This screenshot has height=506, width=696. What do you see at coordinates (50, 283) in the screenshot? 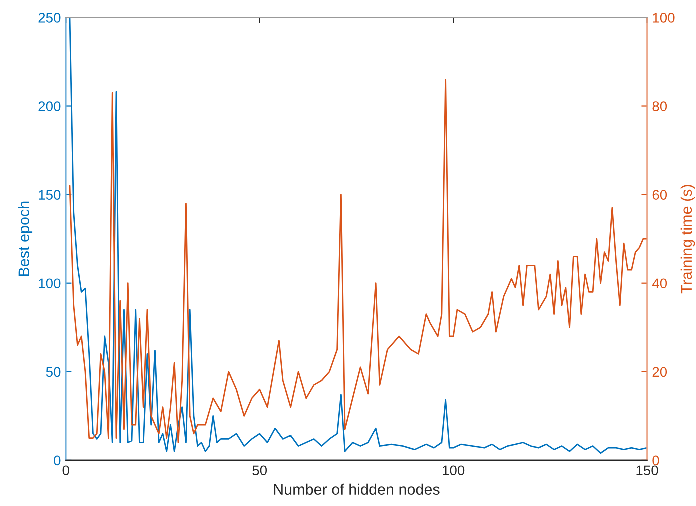
I see `y-tick-label: 100` at bounding box center [50, 283].